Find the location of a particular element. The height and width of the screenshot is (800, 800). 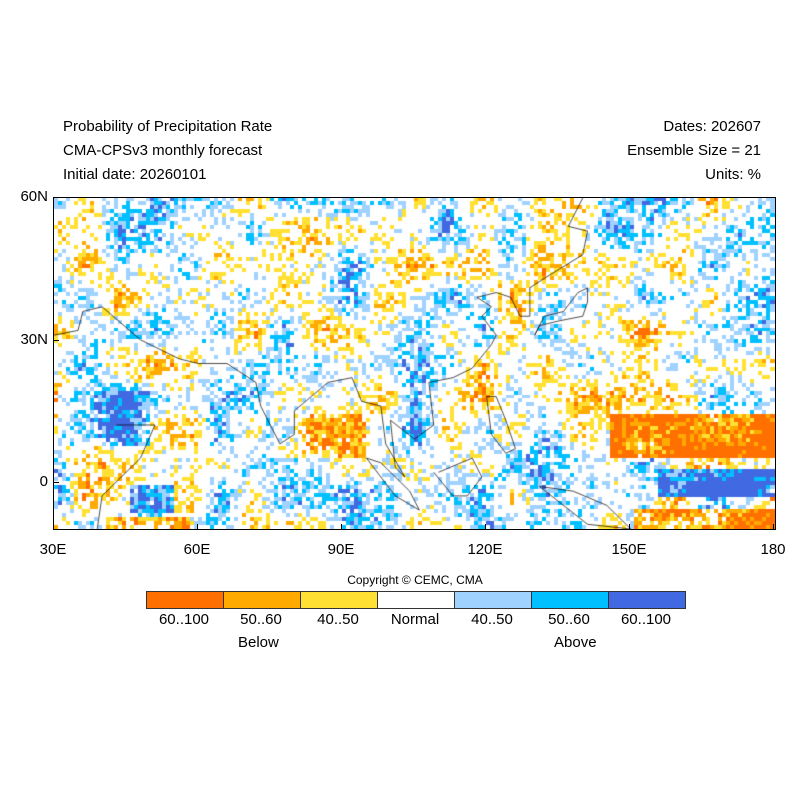

ensemble-size: Ensemble Size = 21 is located at coordinates (694, 150).